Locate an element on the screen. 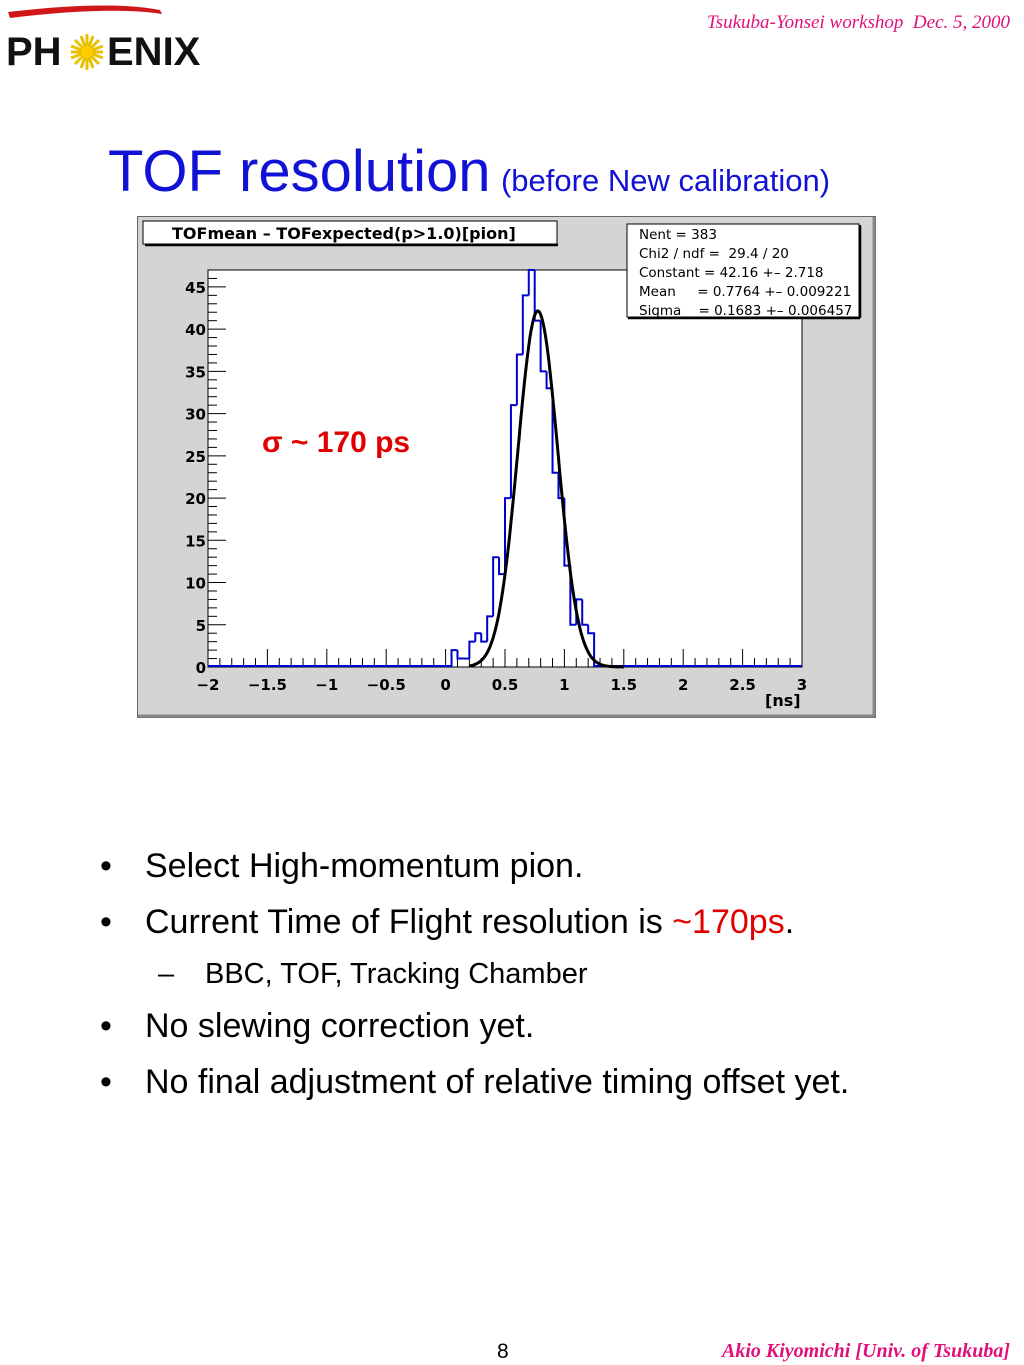  y-tick-label: 45 is located at coordinates (195, 288).